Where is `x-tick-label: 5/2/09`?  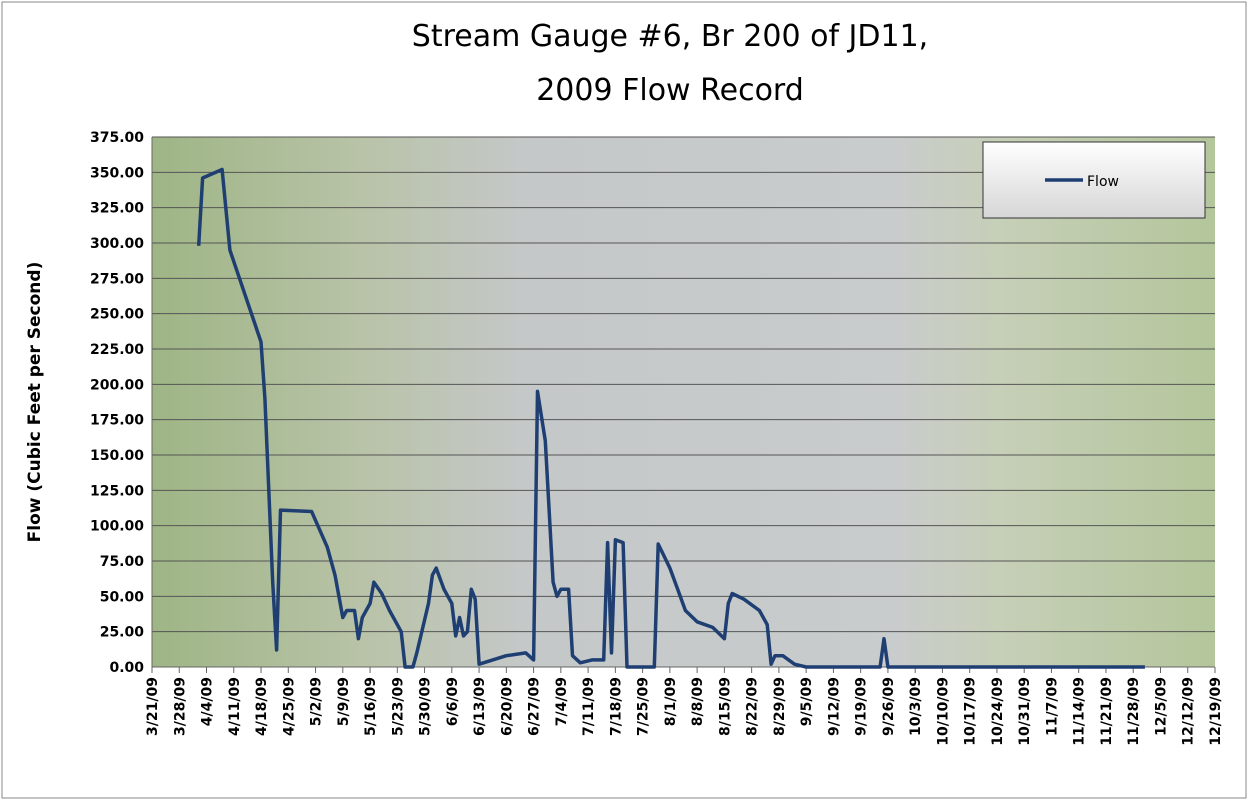 x-tick-label: 5/2/09 is located at coordinates (317, 701).